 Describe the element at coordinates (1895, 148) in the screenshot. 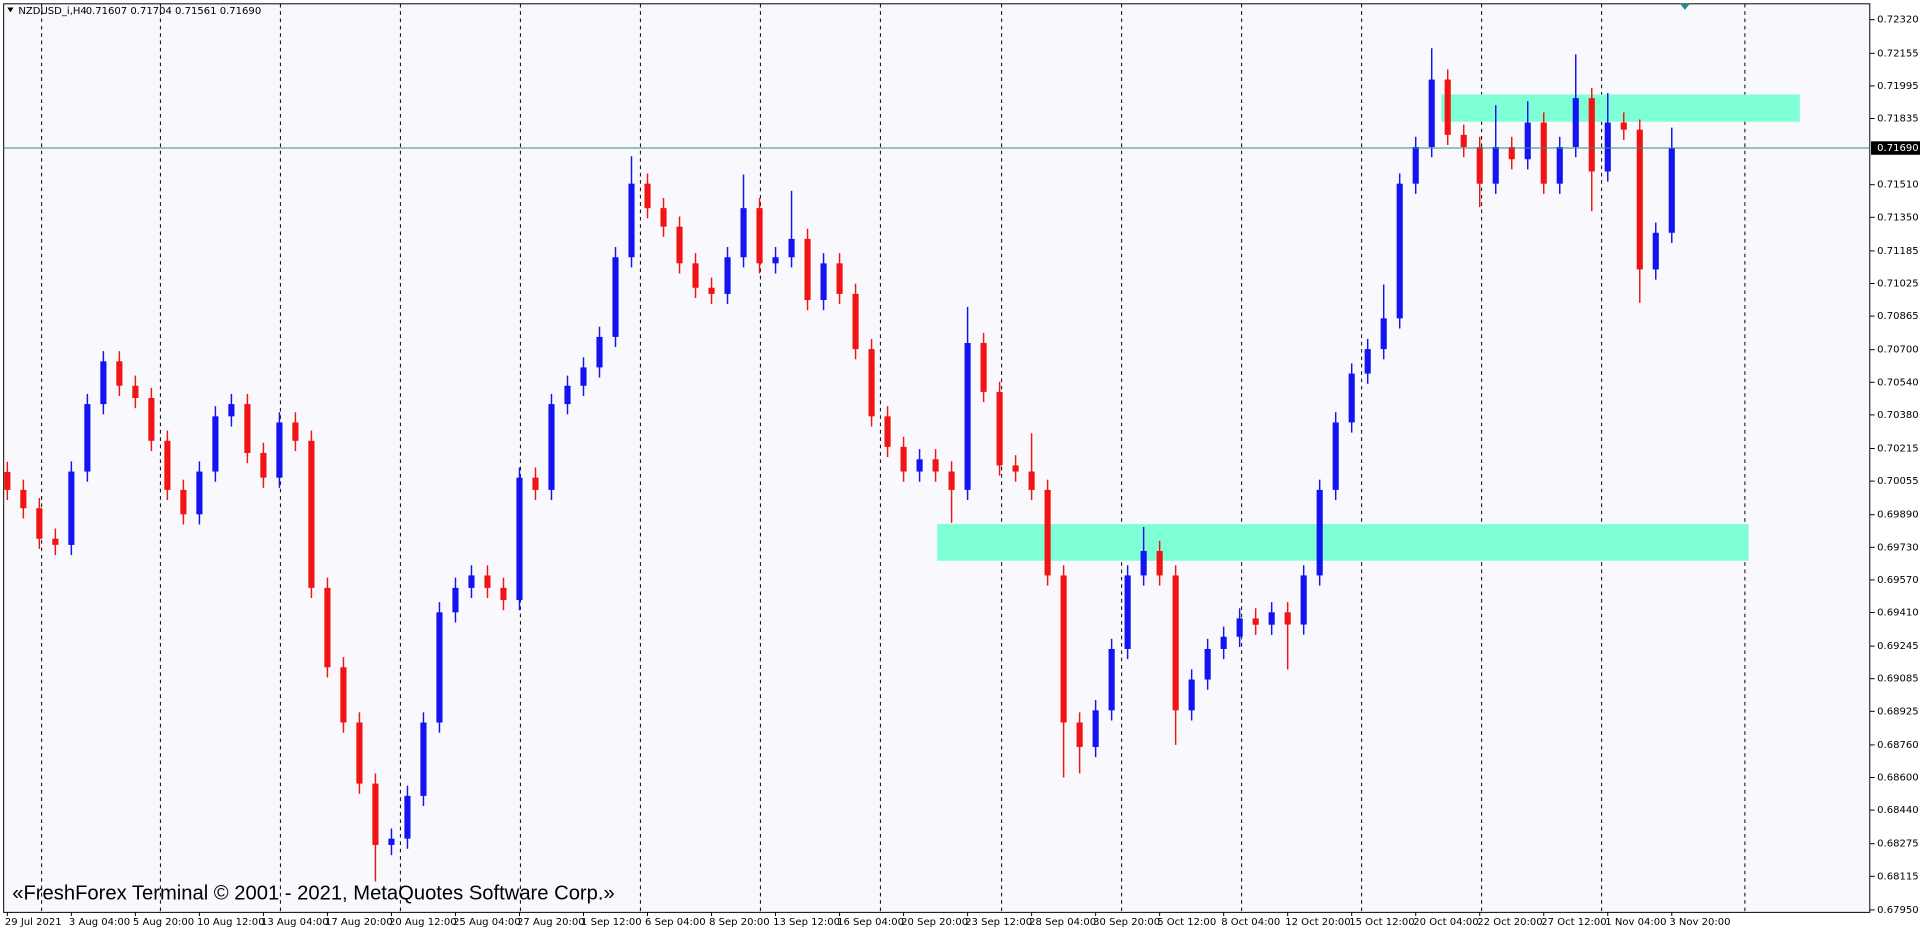

I see `last-price-box` at that location.